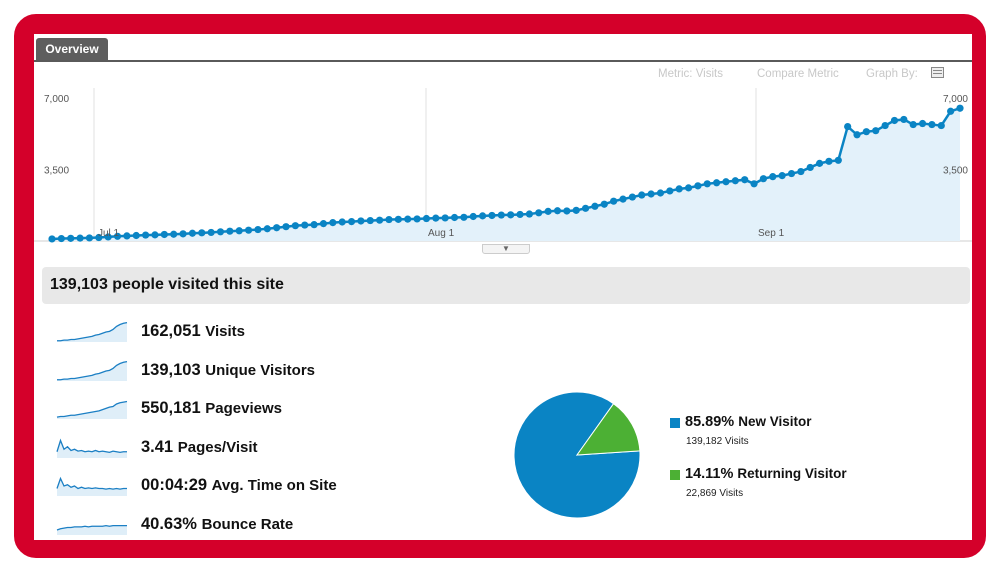 Image resolution: width=1000 pixels, height=572 pixels. I want to click on metric-pageviews: 550,181 Pageviews, so click(256, 409).